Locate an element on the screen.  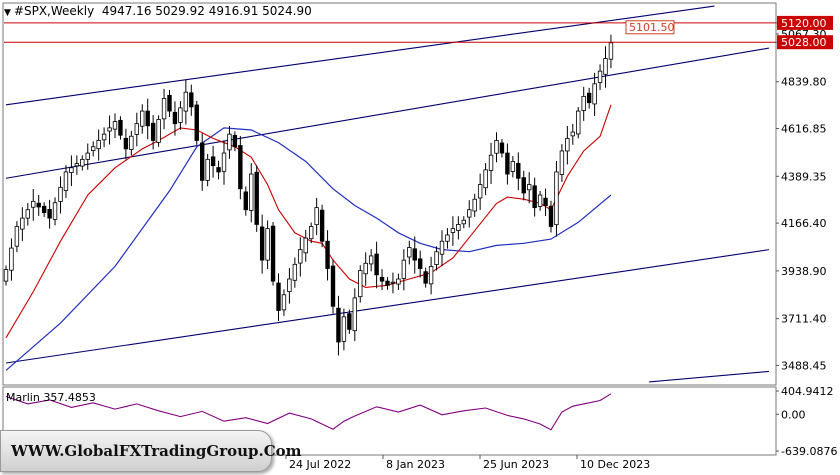
indicator-line is located at coordinates (308, 412).